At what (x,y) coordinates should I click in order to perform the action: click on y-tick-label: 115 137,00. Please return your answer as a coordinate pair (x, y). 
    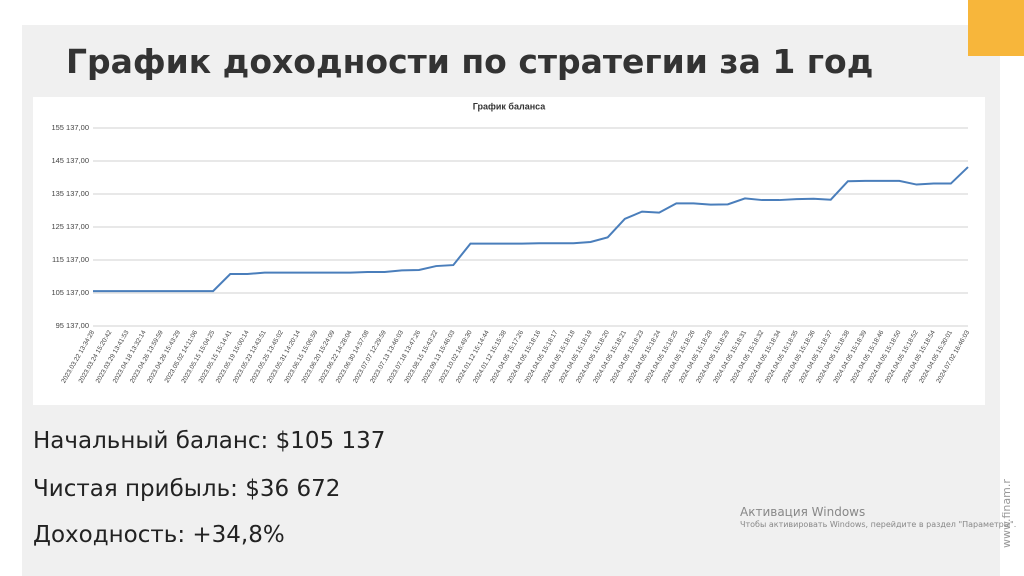
    Looking at the image, I should click on (70, 259).